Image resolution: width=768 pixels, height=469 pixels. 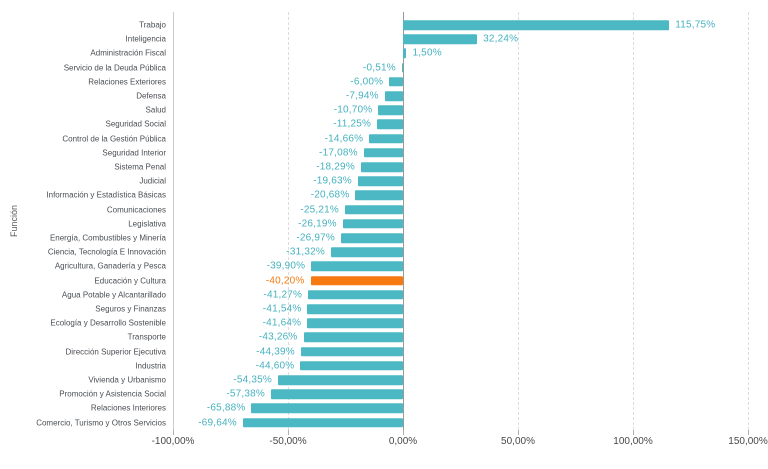 What do you see at coordinates (146, 337) in the screenshot?
I see `category-label: Transporte` at bounding box center [146, 337].